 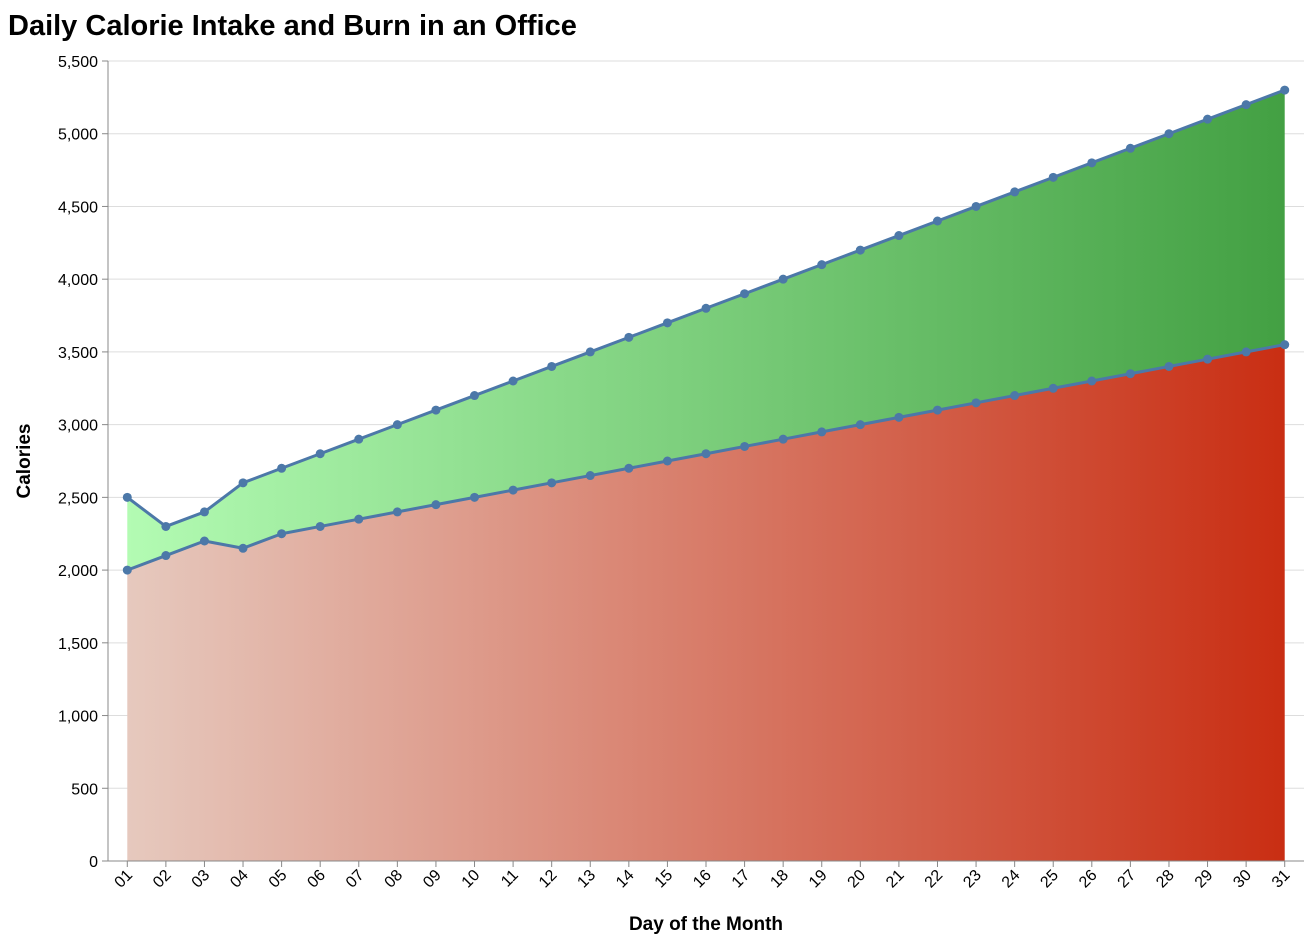 What do you see at coordinates (278, 879) in the screenshot?
I see `x-tick-label-05: 05` at bounding box center [278, 879].